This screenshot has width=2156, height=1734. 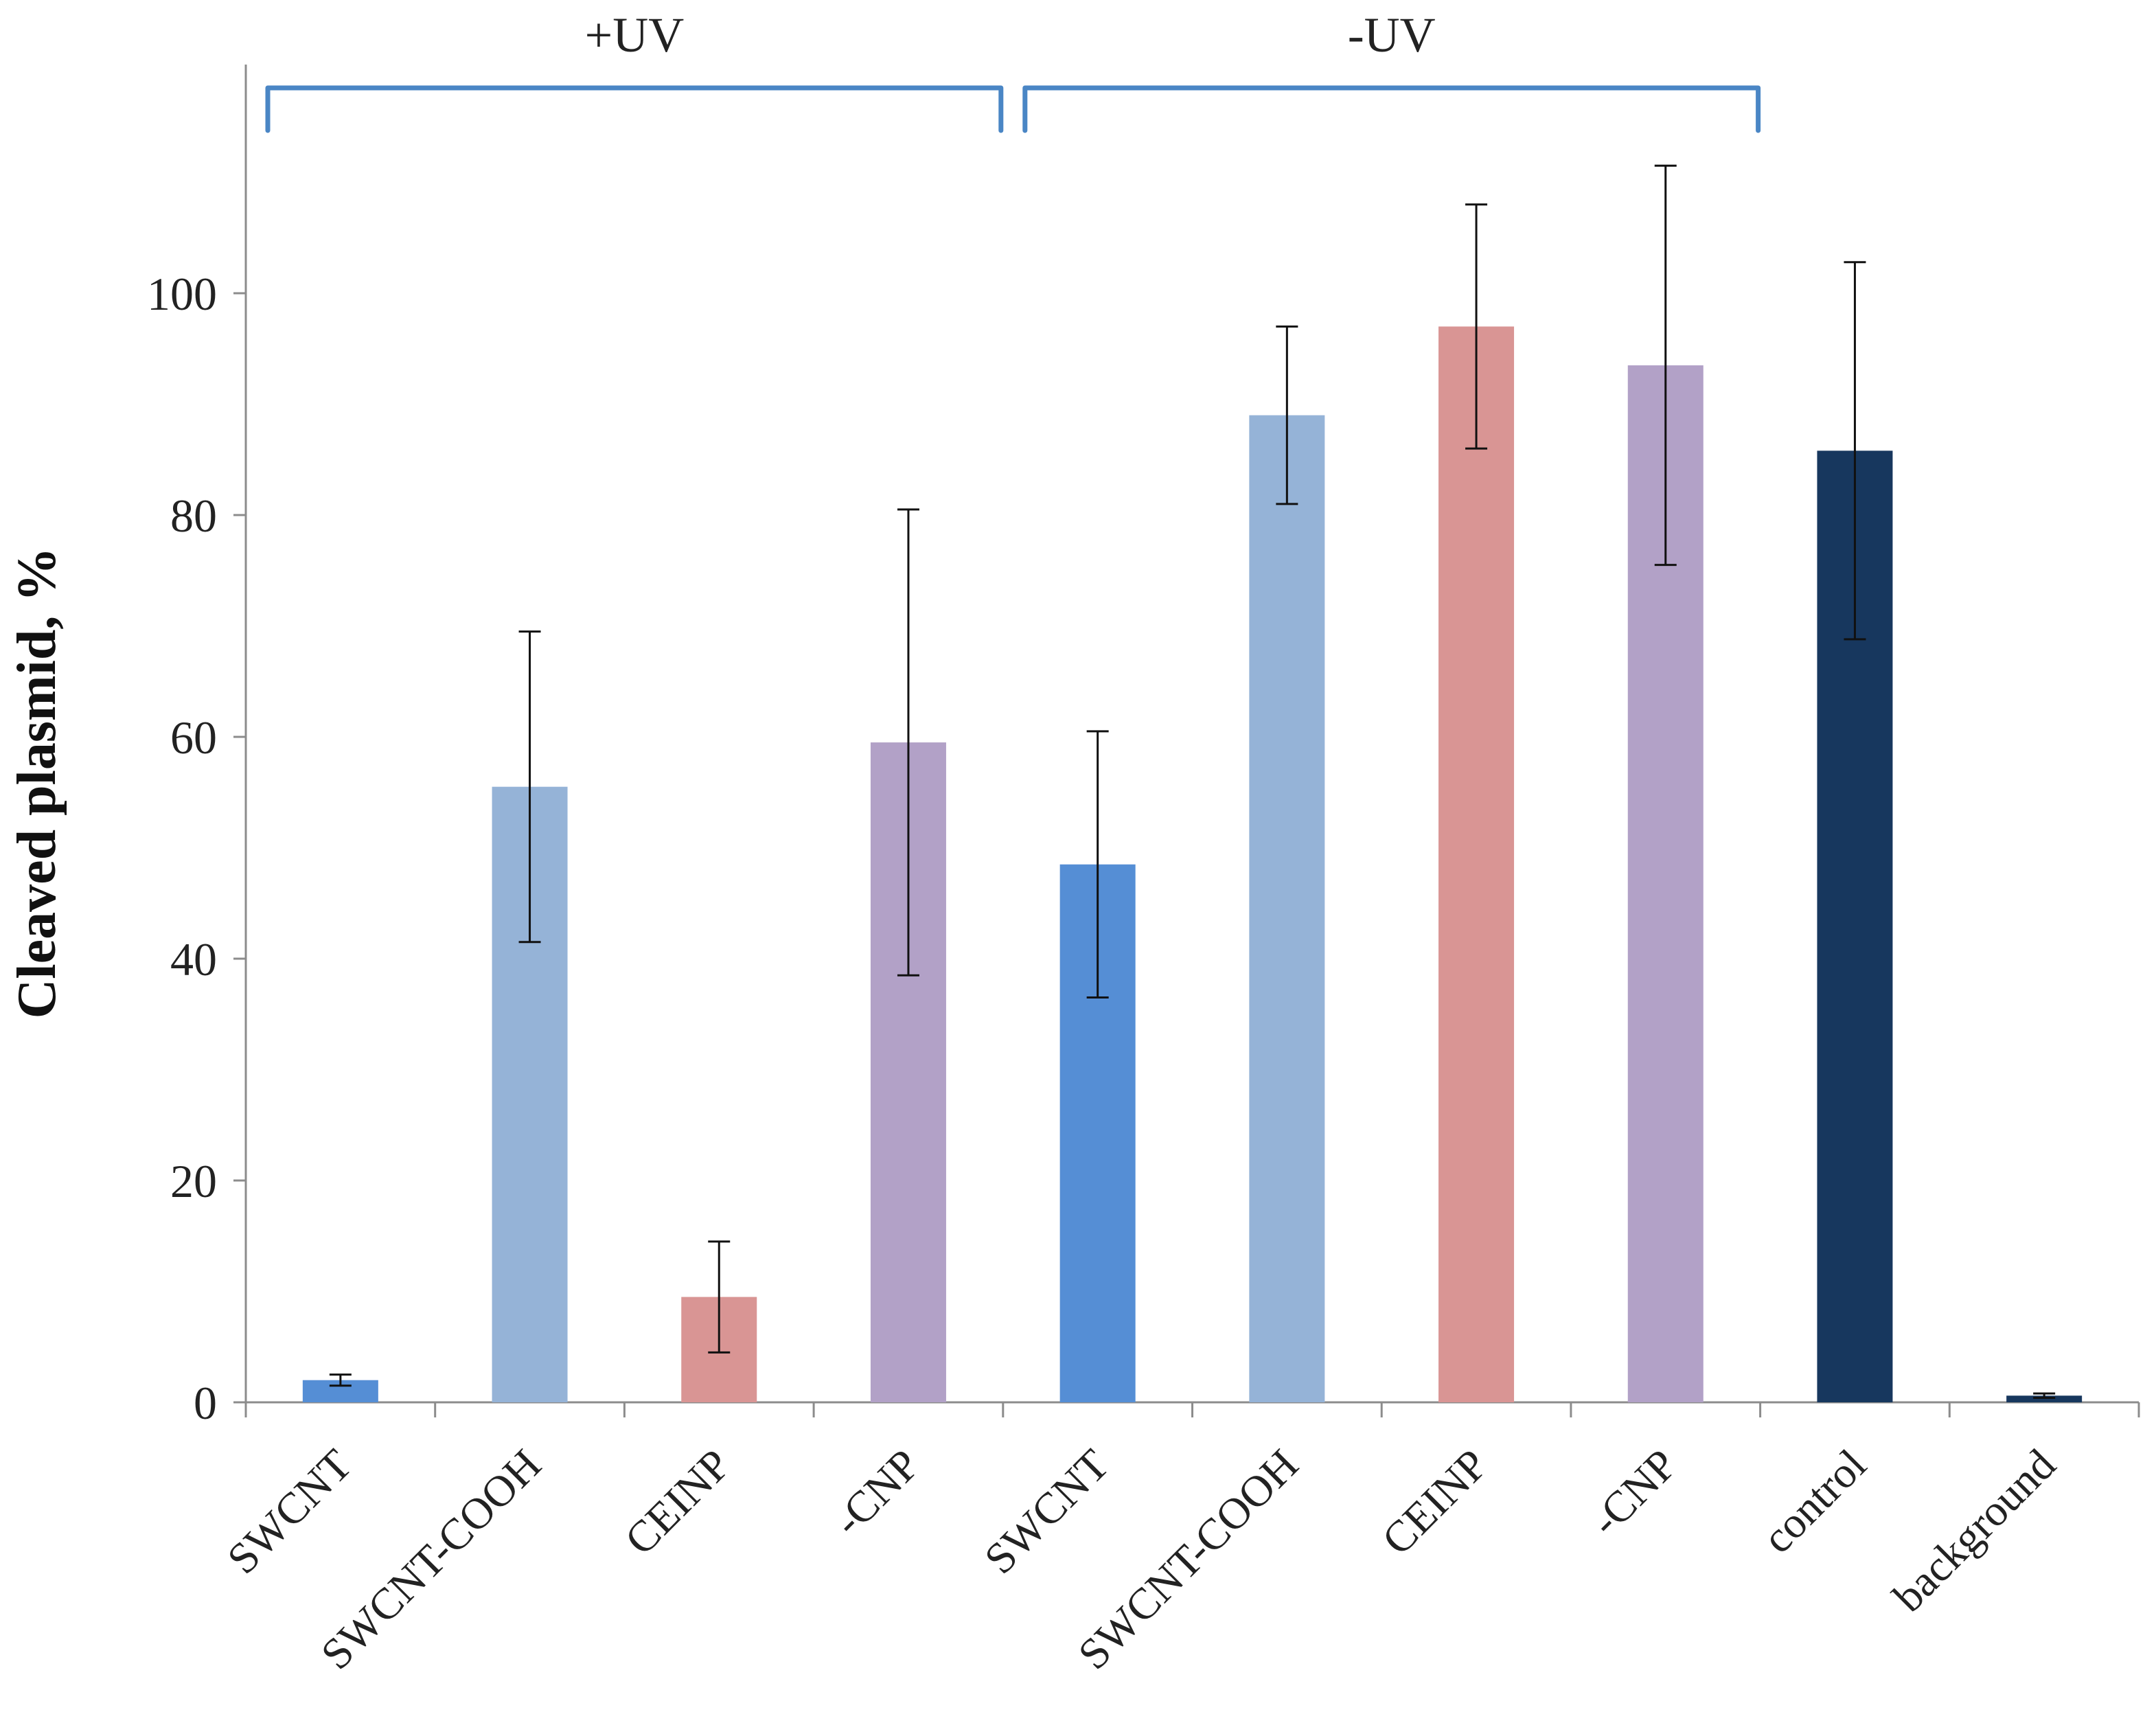 What do you see at coordinates (1392, 35) in the screenshot?
I see `group-label: -UV` at bounding box center [1392, 35].